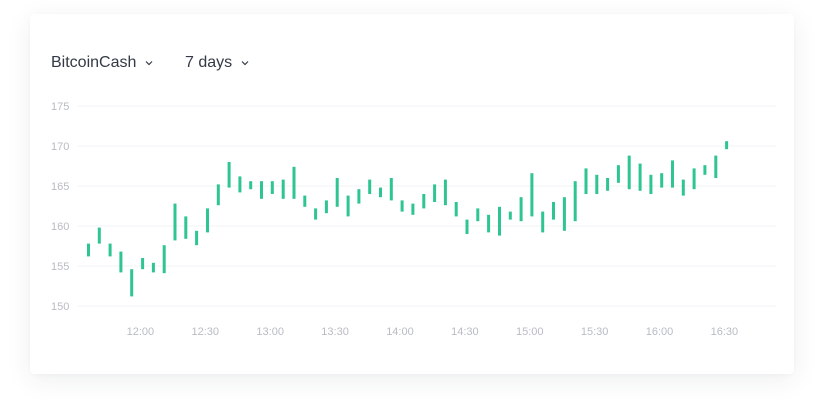  What do you see at coordinates (660, 332) in the screenshot?
I see `x-tick-label: 16:00` at bounding box center [660, 332].